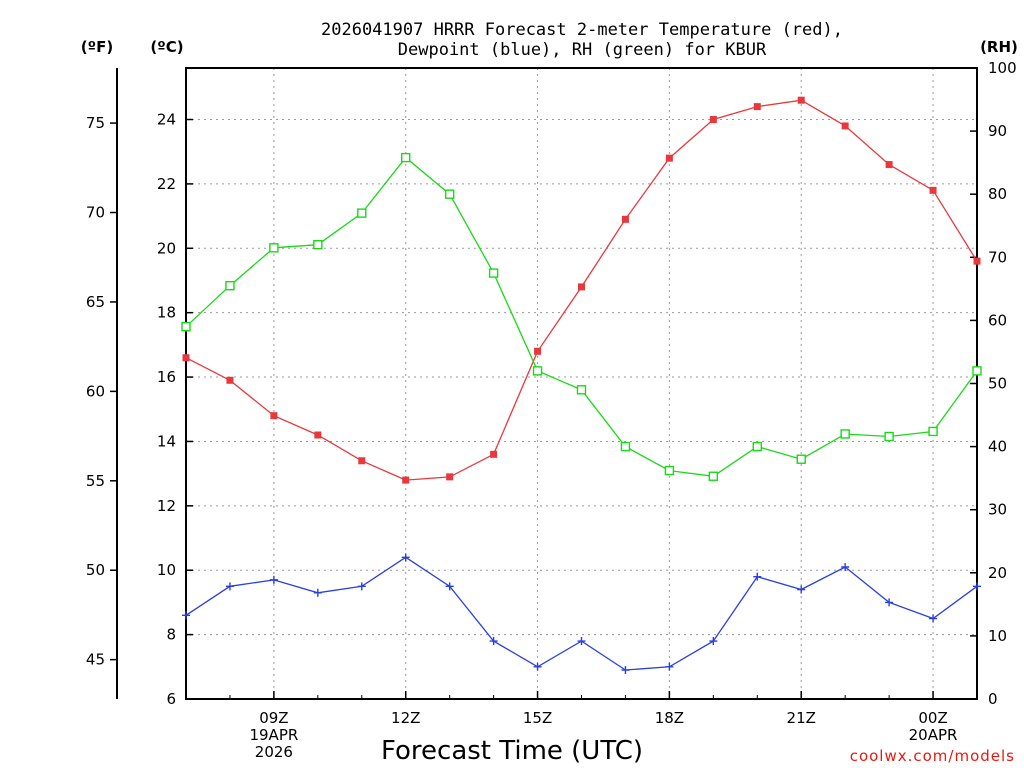 This screenshot has height=768, width=1024. What do you see at coordinates (997, 573) in the screenshot?
I see `rh-tick-label: 20` at bounding box center [997, 573].